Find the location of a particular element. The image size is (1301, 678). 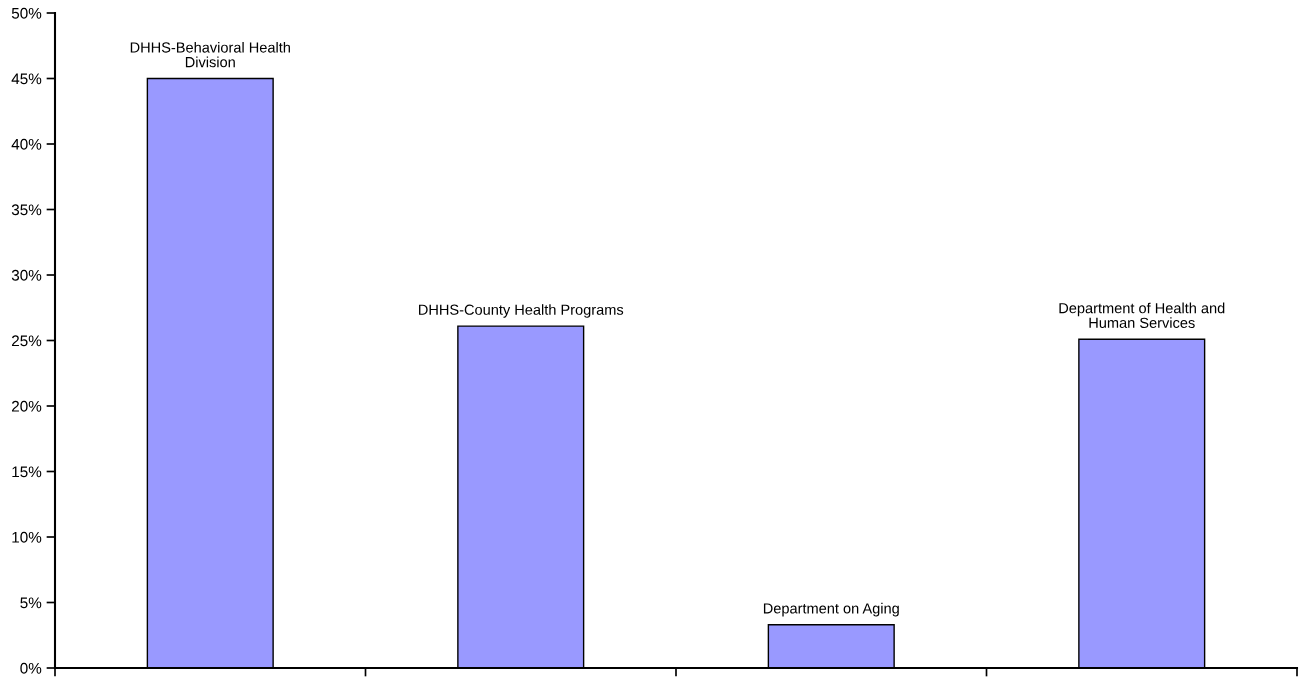

y-tick-label: 20% is located at coordinates (27, 406).